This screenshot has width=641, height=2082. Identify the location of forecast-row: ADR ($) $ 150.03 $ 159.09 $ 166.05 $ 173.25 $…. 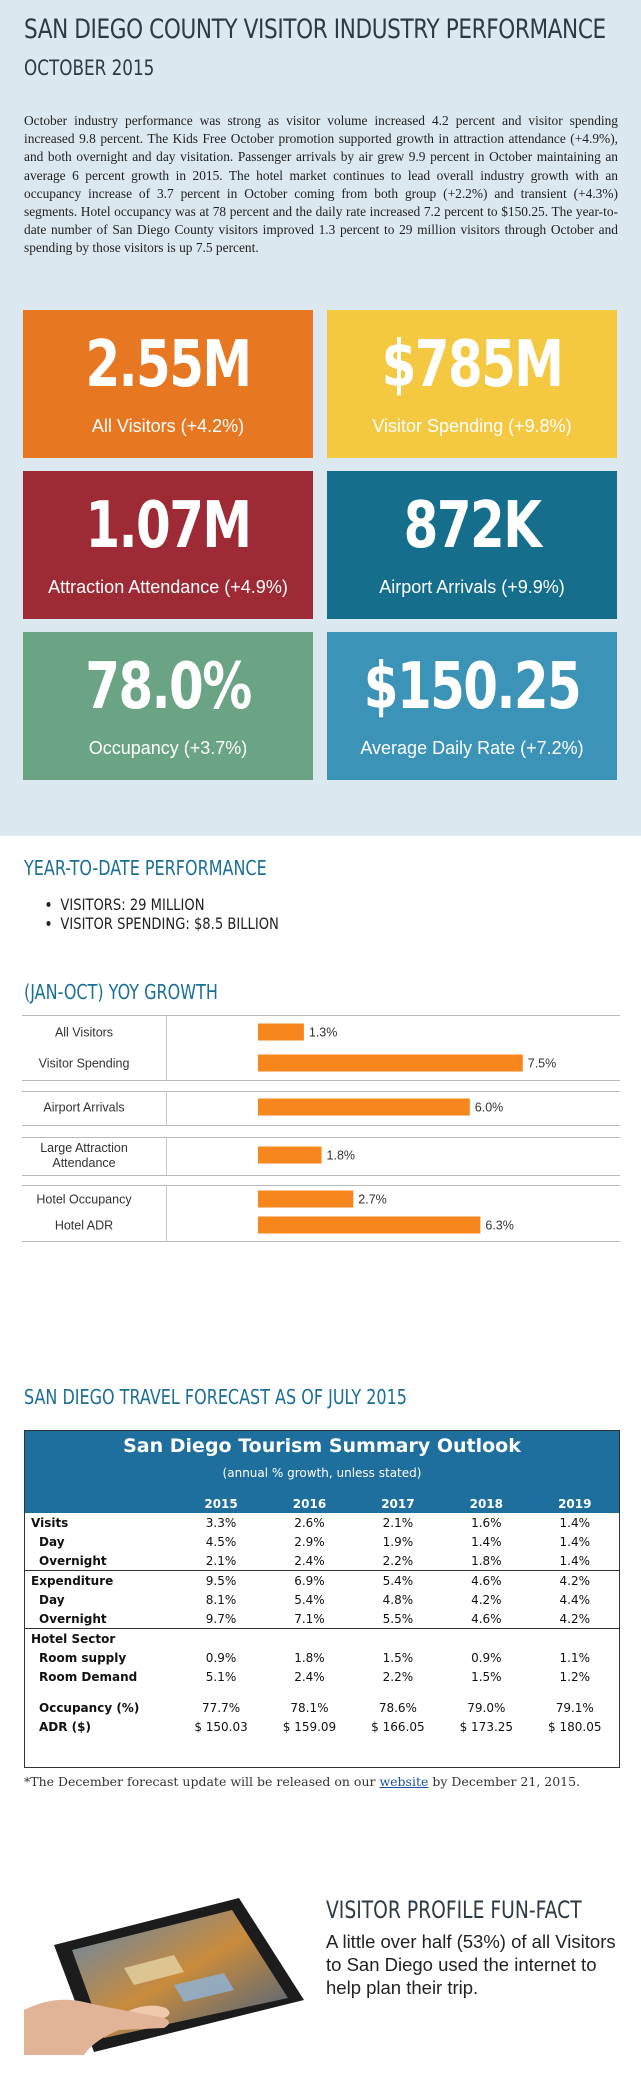
(322, 1726).